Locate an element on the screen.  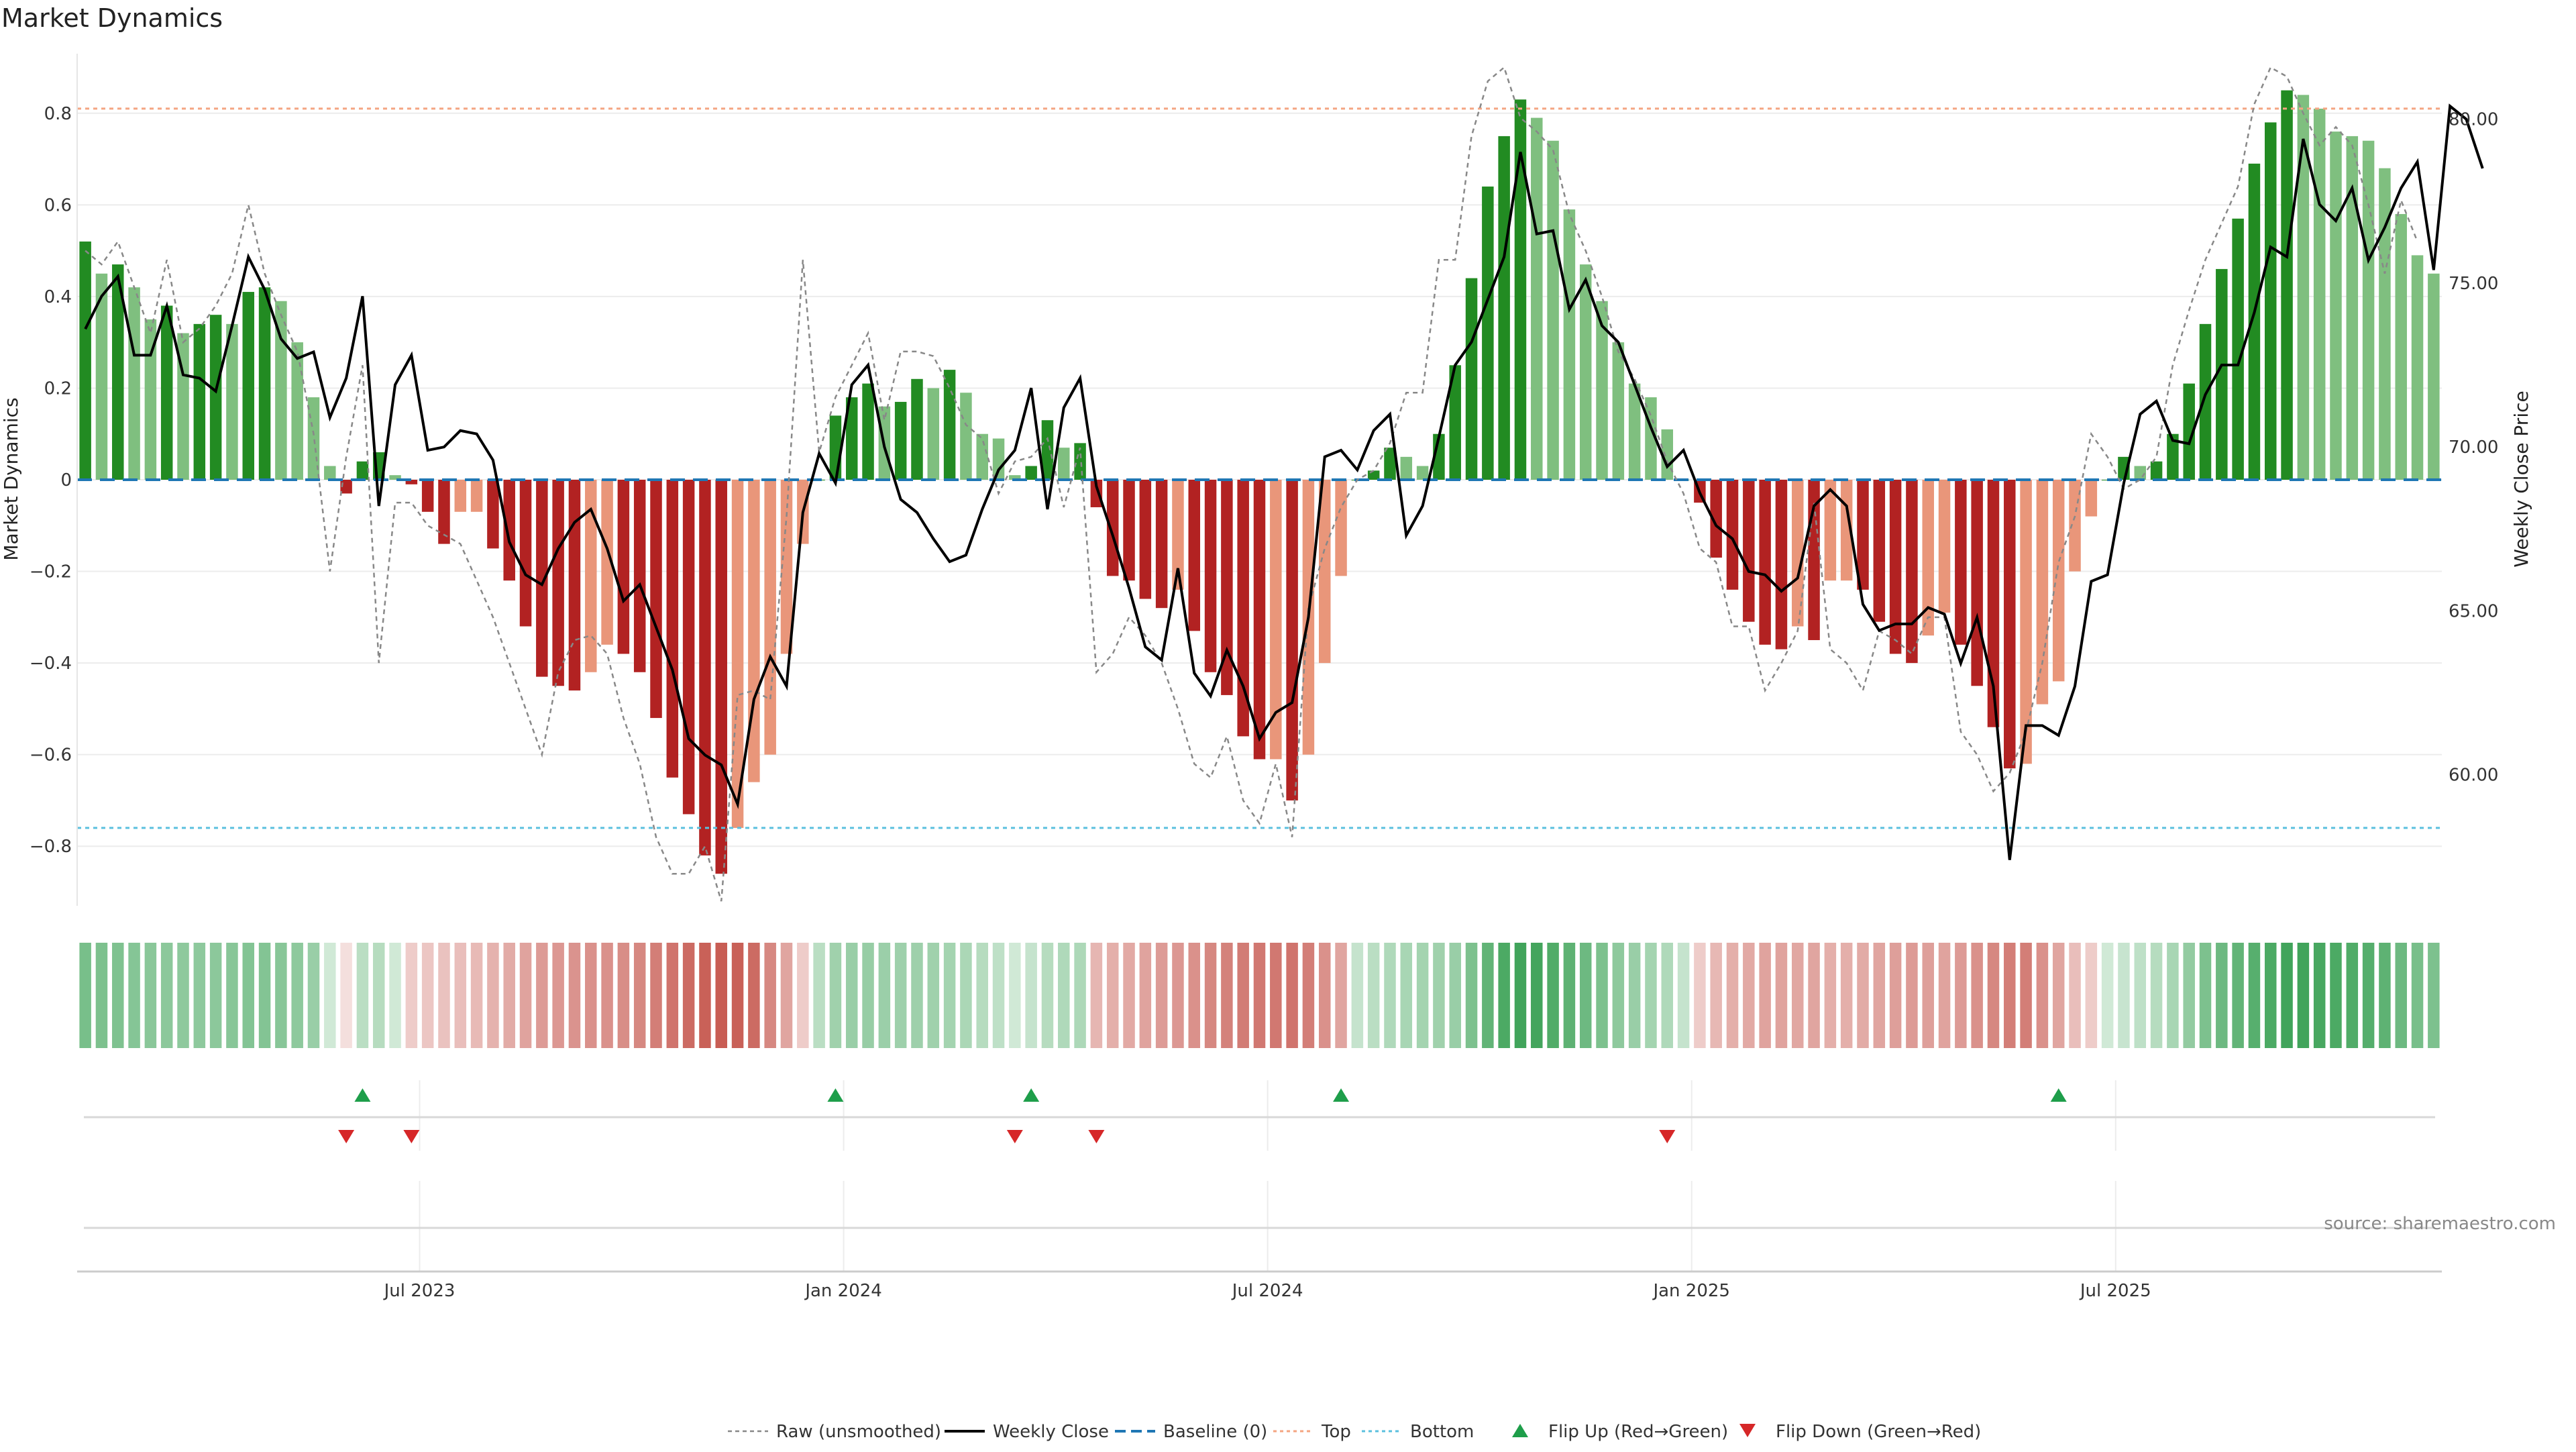
regime-strip is located at coordinates (1259, 996).